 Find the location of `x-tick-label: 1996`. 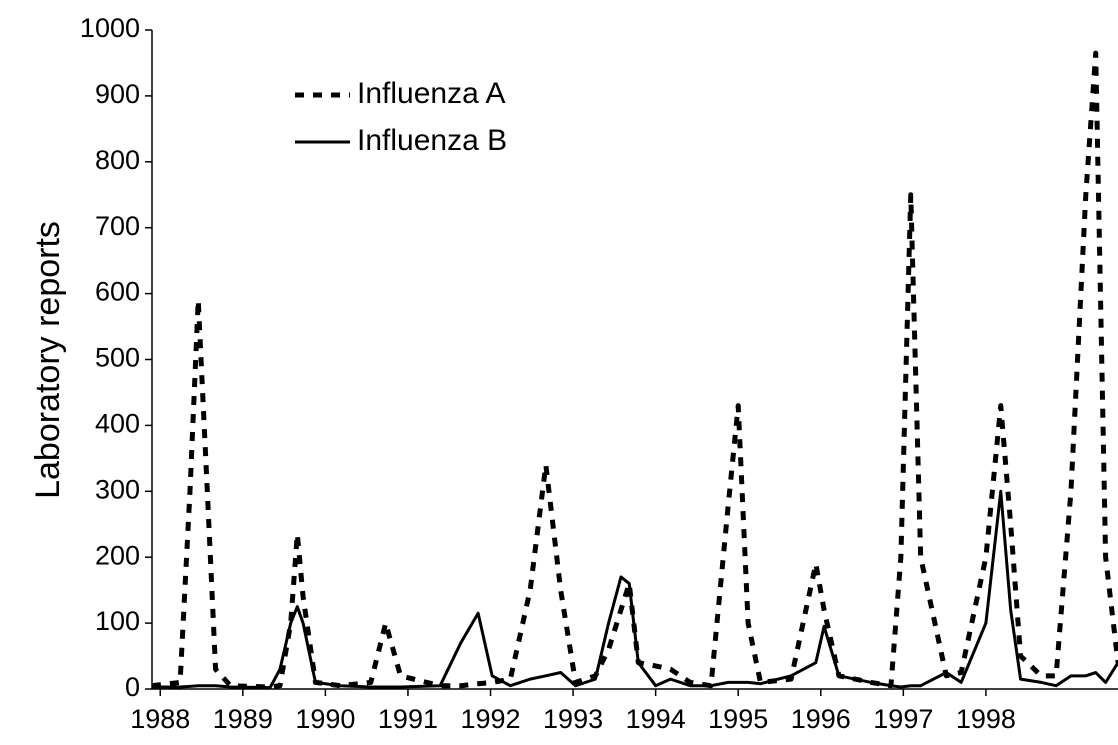

x-tick-label: 1996 is located at coordinates (821, 719).